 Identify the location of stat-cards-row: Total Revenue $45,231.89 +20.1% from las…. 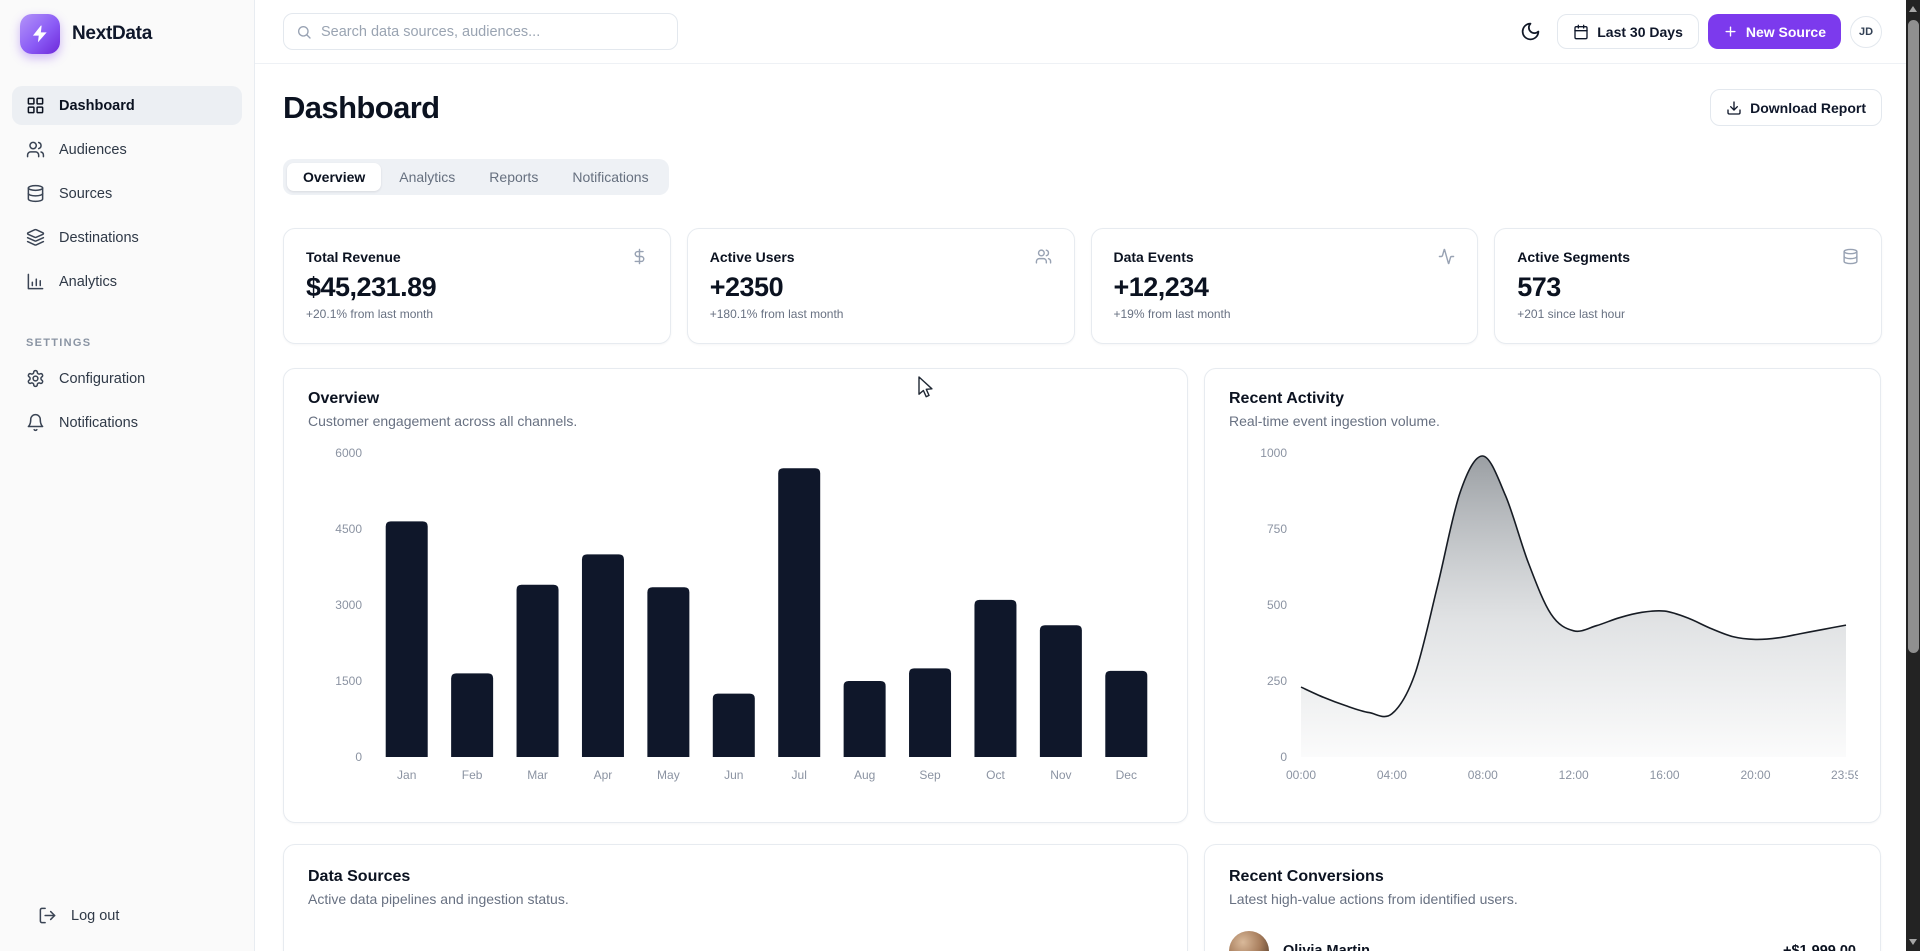
(1082, 286).